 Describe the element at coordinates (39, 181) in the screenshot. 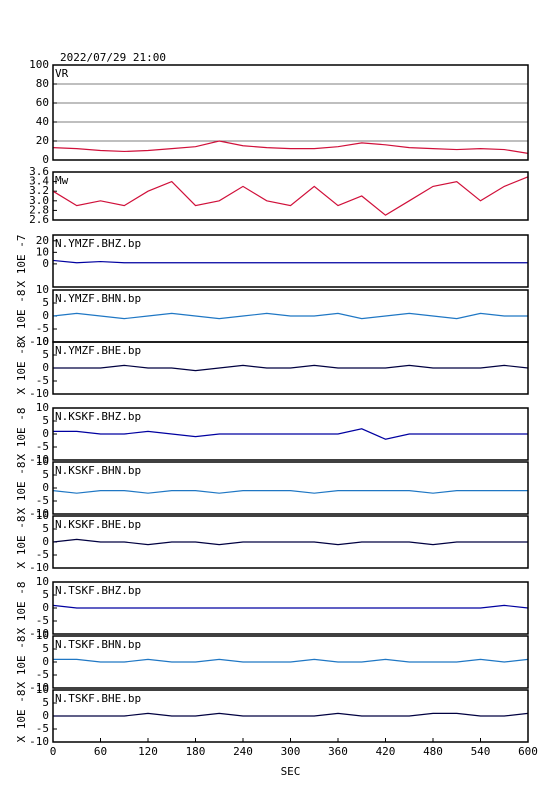

I see `y-tick-label: 3.4` at that location.